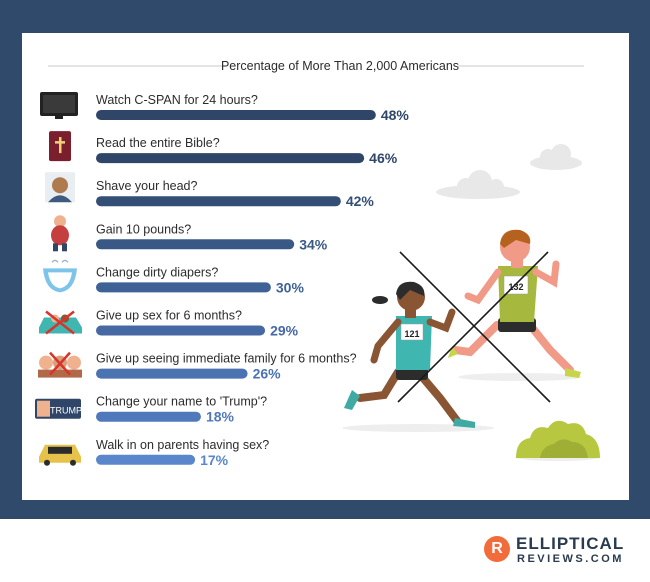  I want to click on runner-front-icon: 121, so click(409, 354).